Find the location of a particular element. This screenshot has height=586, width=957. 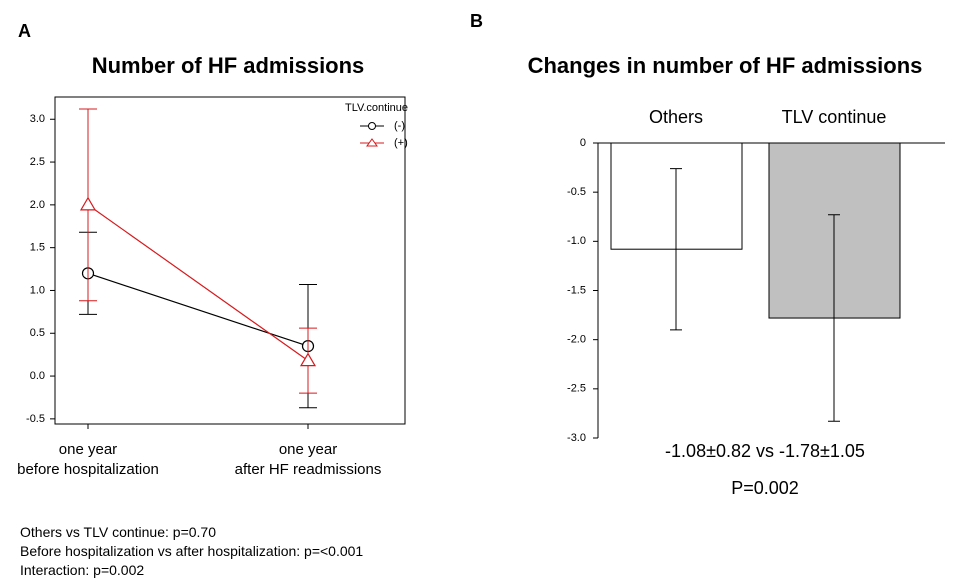

y-tick-label: 2.5 is located at coordinates (37, 162).